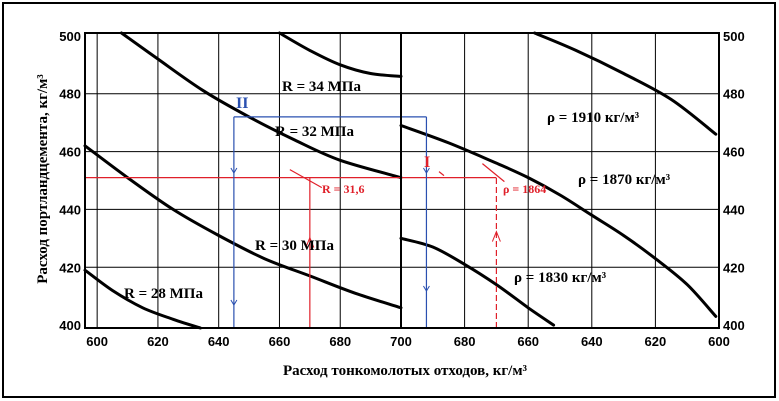 The width and height of the screenshot is (779, 401). I want to click on tick-label-x-left-1: 620, so click(158, 341).